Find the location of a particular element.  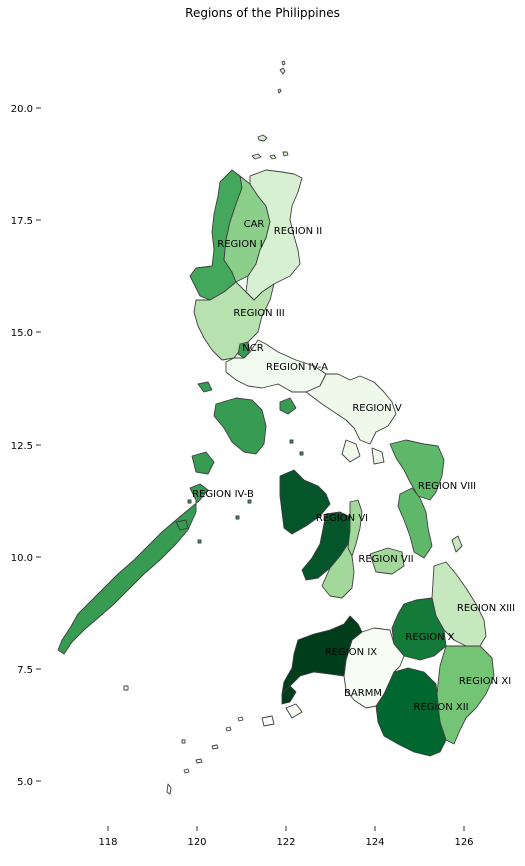

barmm-shape is located at coordinates (374, 668).